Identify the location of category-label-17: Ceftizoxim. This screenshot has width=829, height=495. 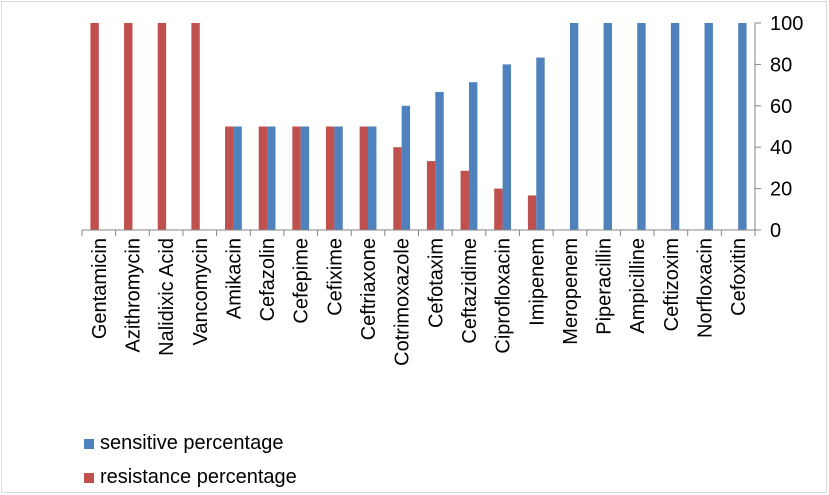
(672, 284).